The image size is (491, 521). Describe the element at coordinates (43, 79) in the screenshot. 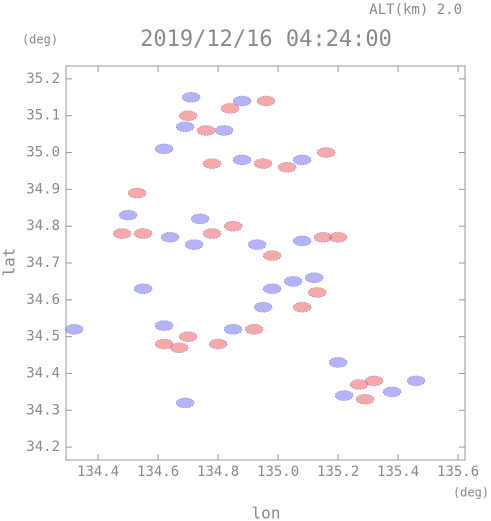

I see `y-tick-label: 35.2` at that location.